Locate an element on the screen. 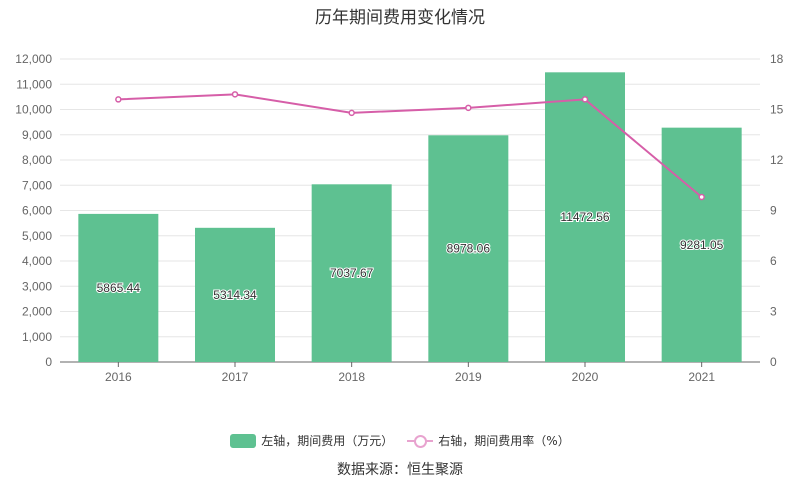 The height and width of the screenshot is (501, 800). x-tick-label: 2020 is located at coordinates (585, 377).